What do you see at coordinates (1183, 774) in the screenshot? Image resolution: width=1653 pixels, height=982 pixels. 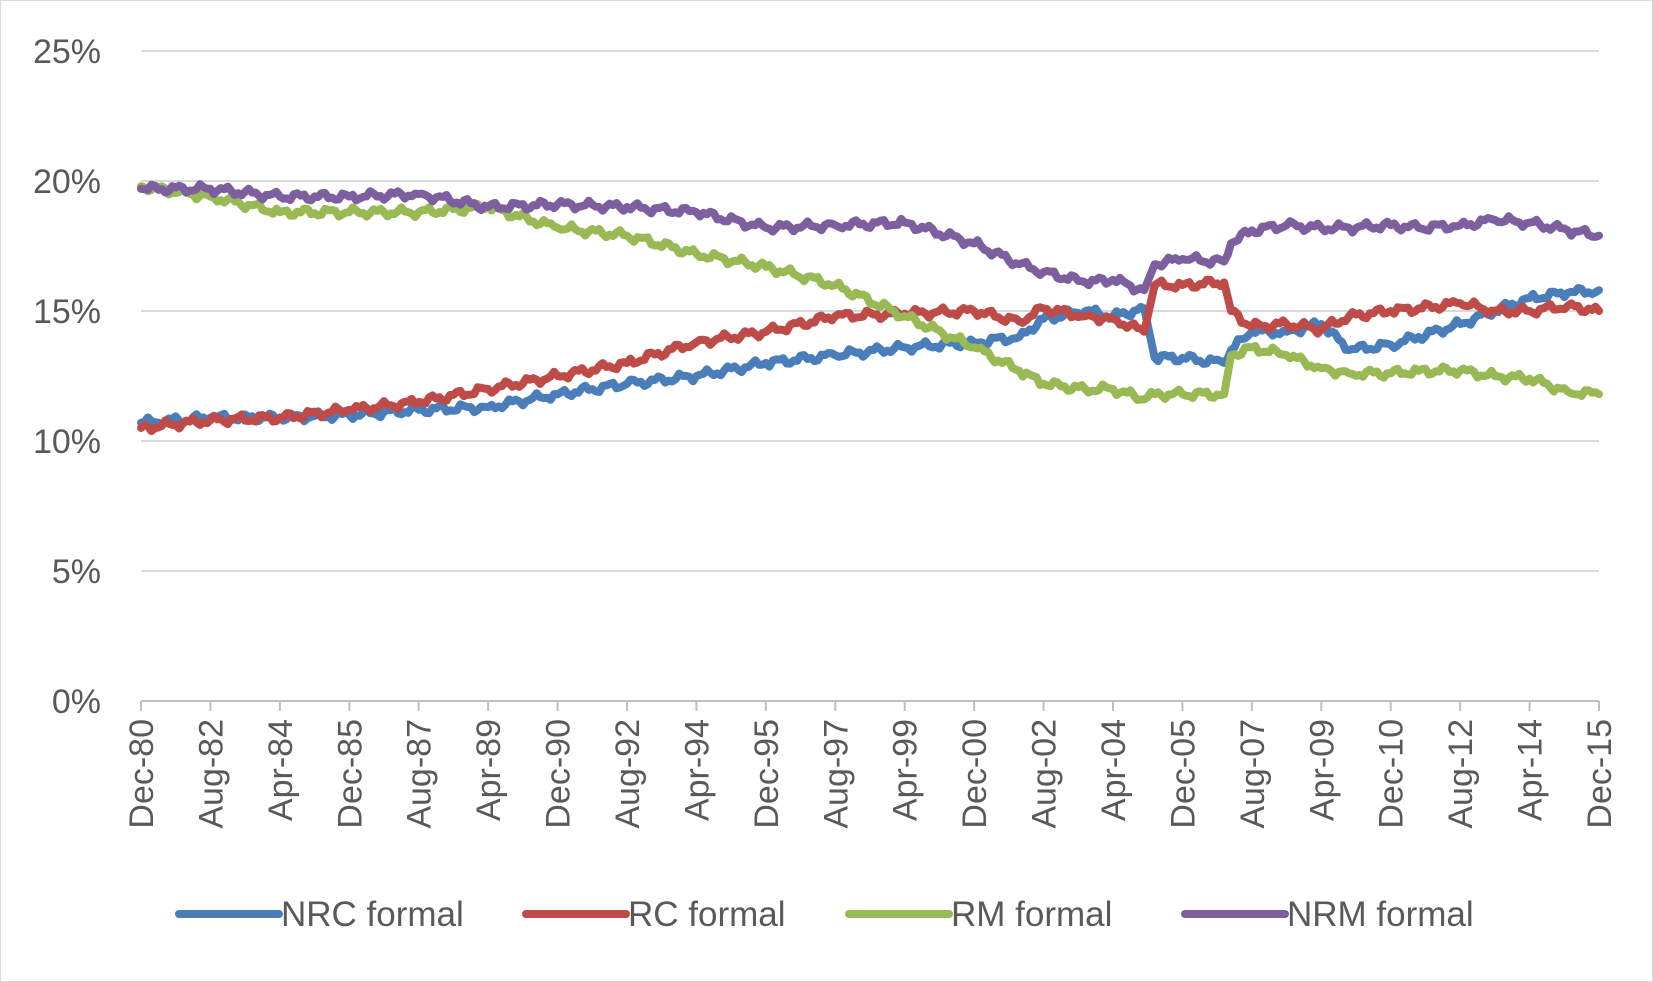 I see `x-tick-label: Dec-05` at bounding box center [1183, 774].